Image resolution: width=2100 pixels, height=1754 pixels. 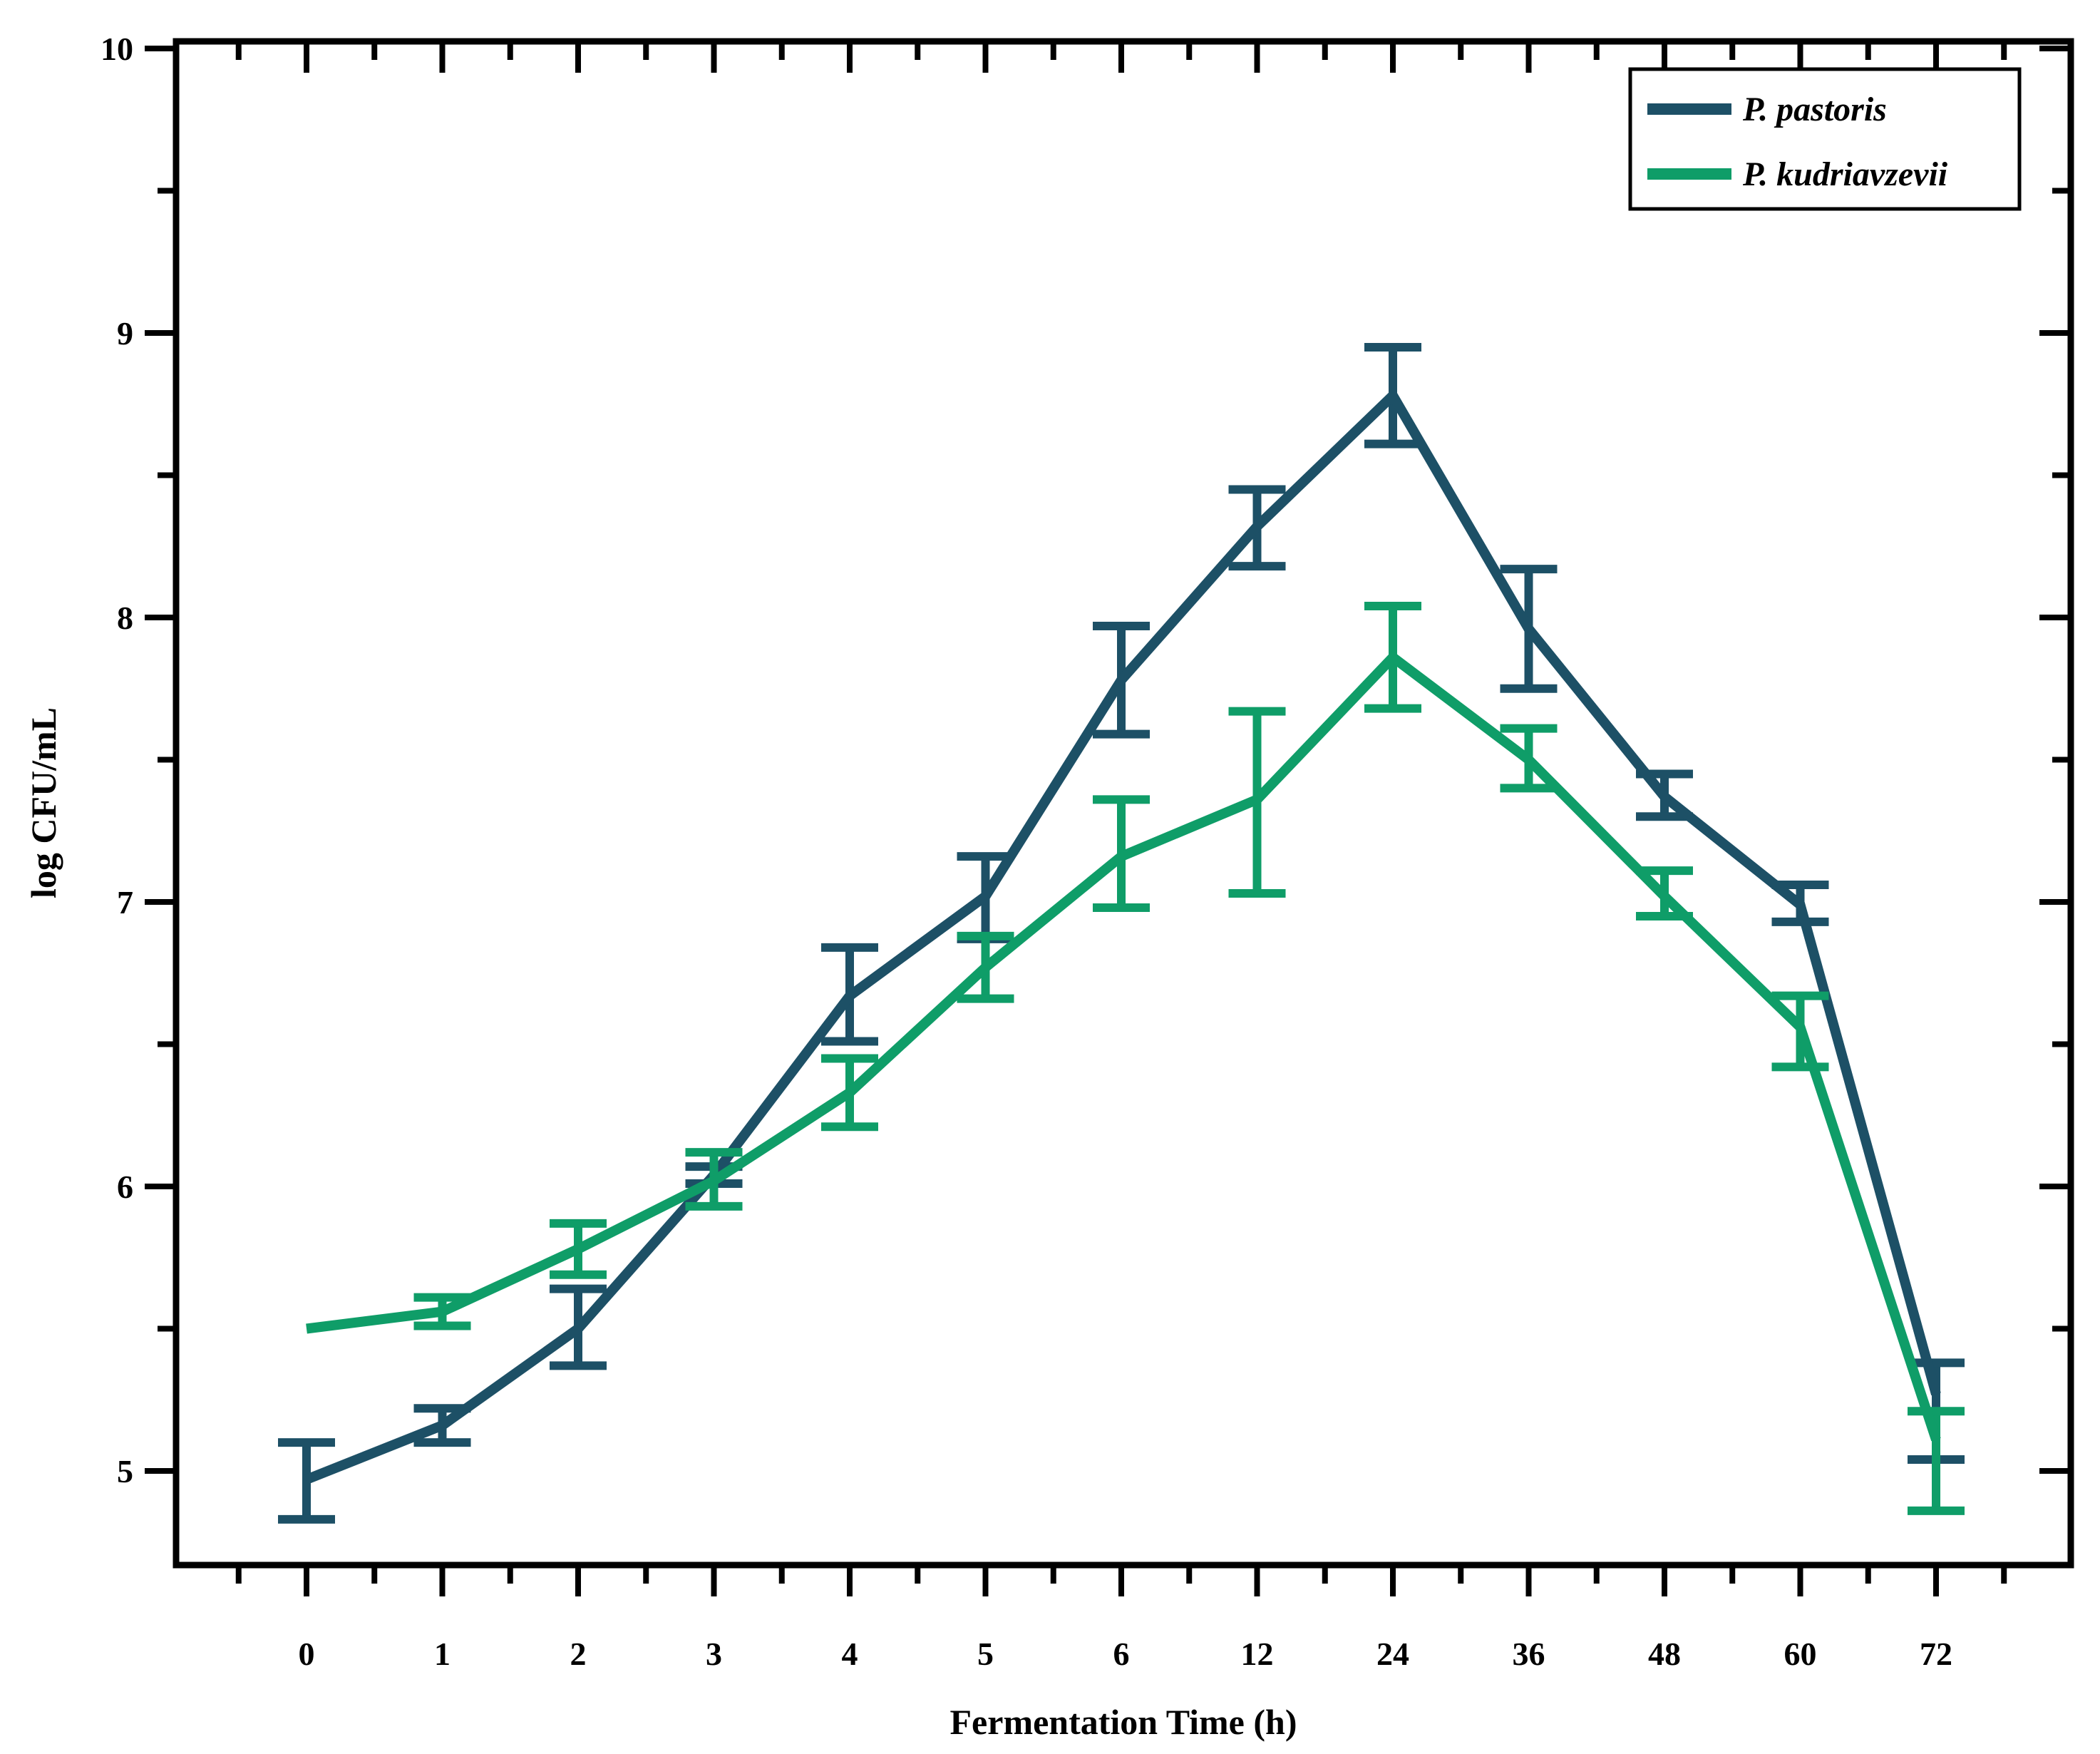 I want to click on y-tick-label: 8, so click(x=125, y=618).